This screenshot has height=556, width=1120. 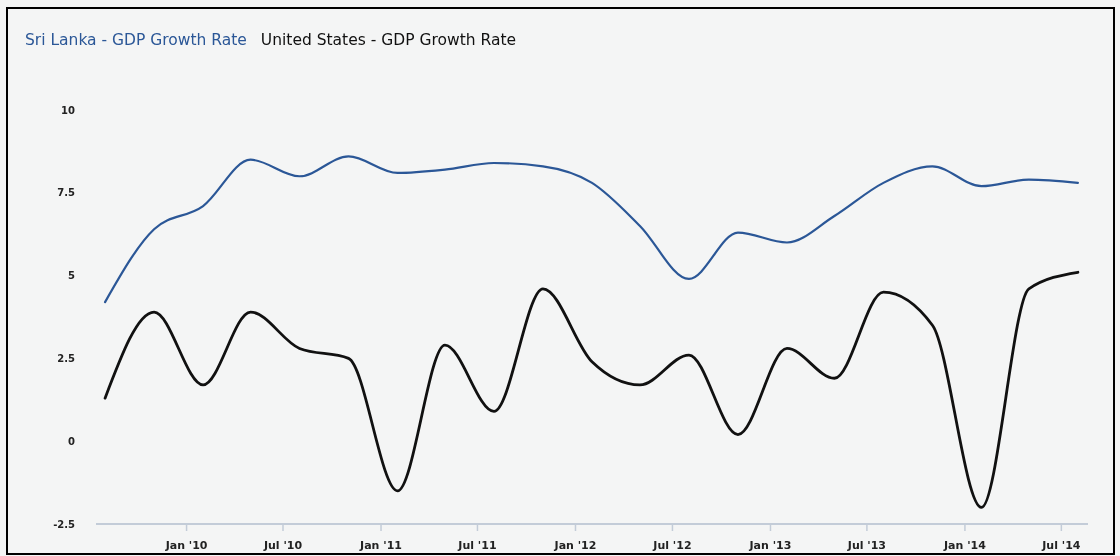 What do you see at coordinates (72, 441) in the screenshot?
I see `y-tick-label: 0` at bounding box center [72, 441].